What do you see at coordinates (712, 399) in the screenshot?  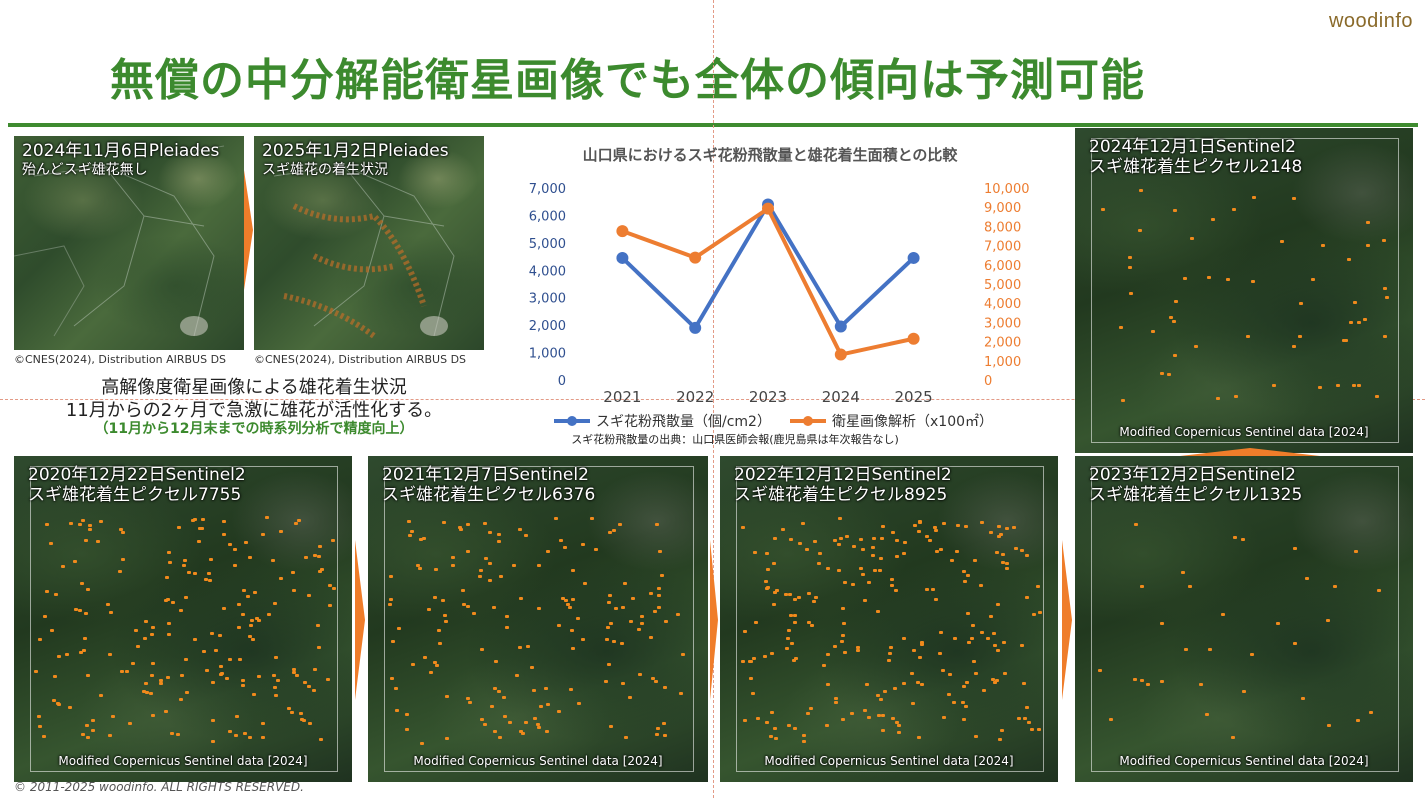 I see `guide-line-horizontal` at bounding box center [712, 399].